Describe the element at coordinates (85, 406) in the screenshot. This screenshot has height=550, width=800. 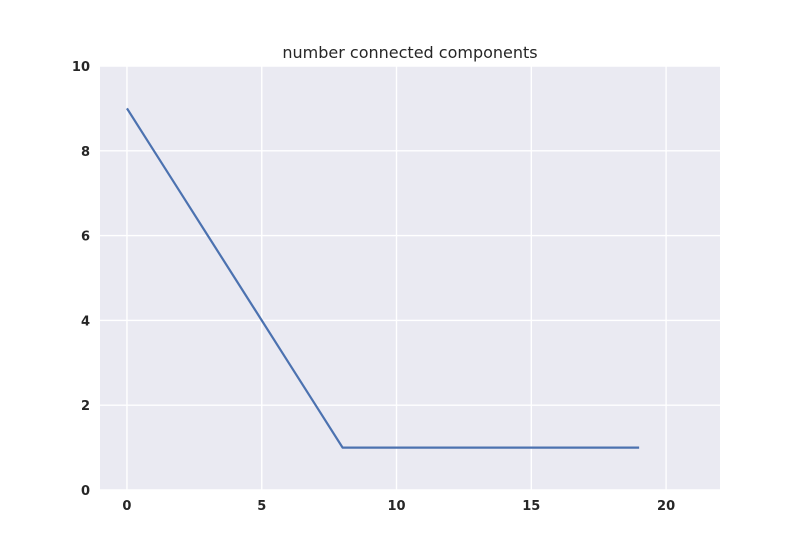
I see `y-tick-label: 2` at that location.